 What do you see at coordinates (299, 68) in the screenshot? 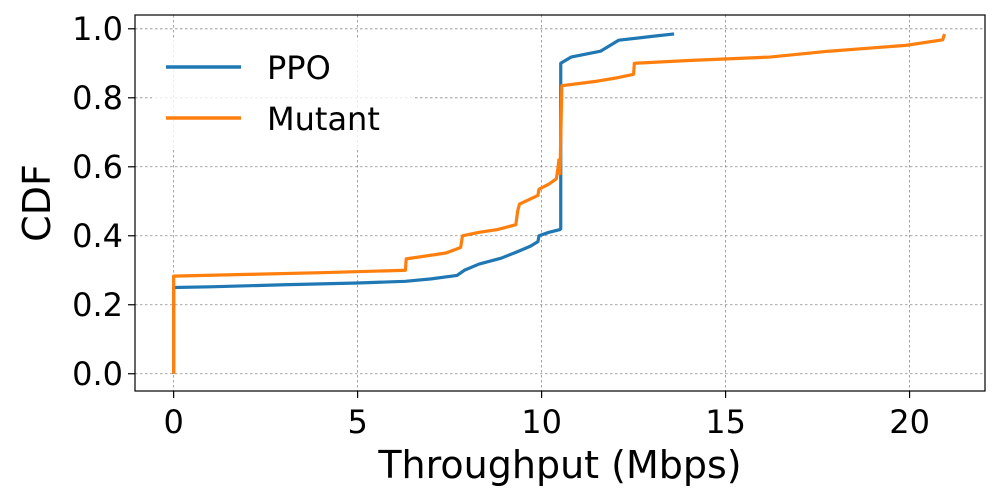
I see `legend-label-ppo: PPO` at bounding box center [299, 68].